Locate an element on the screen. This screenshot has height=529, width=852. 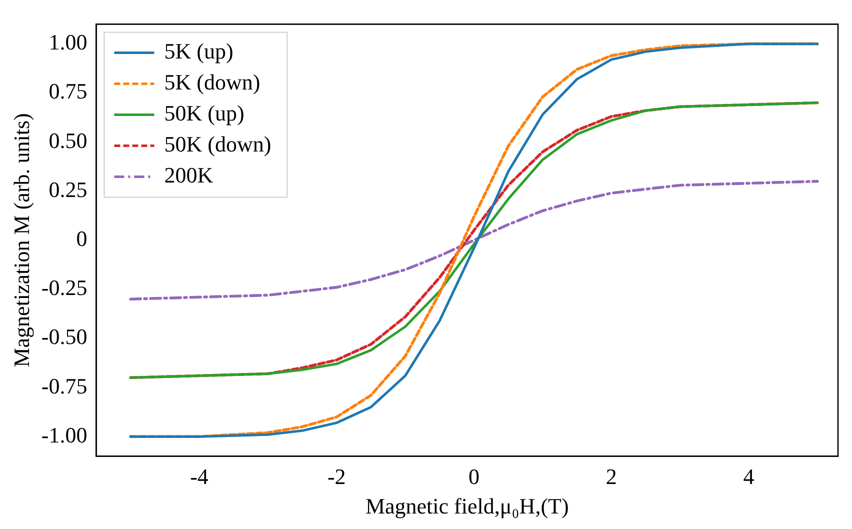
y-tick-label: 1.00 is located at coordinates (68, 42).